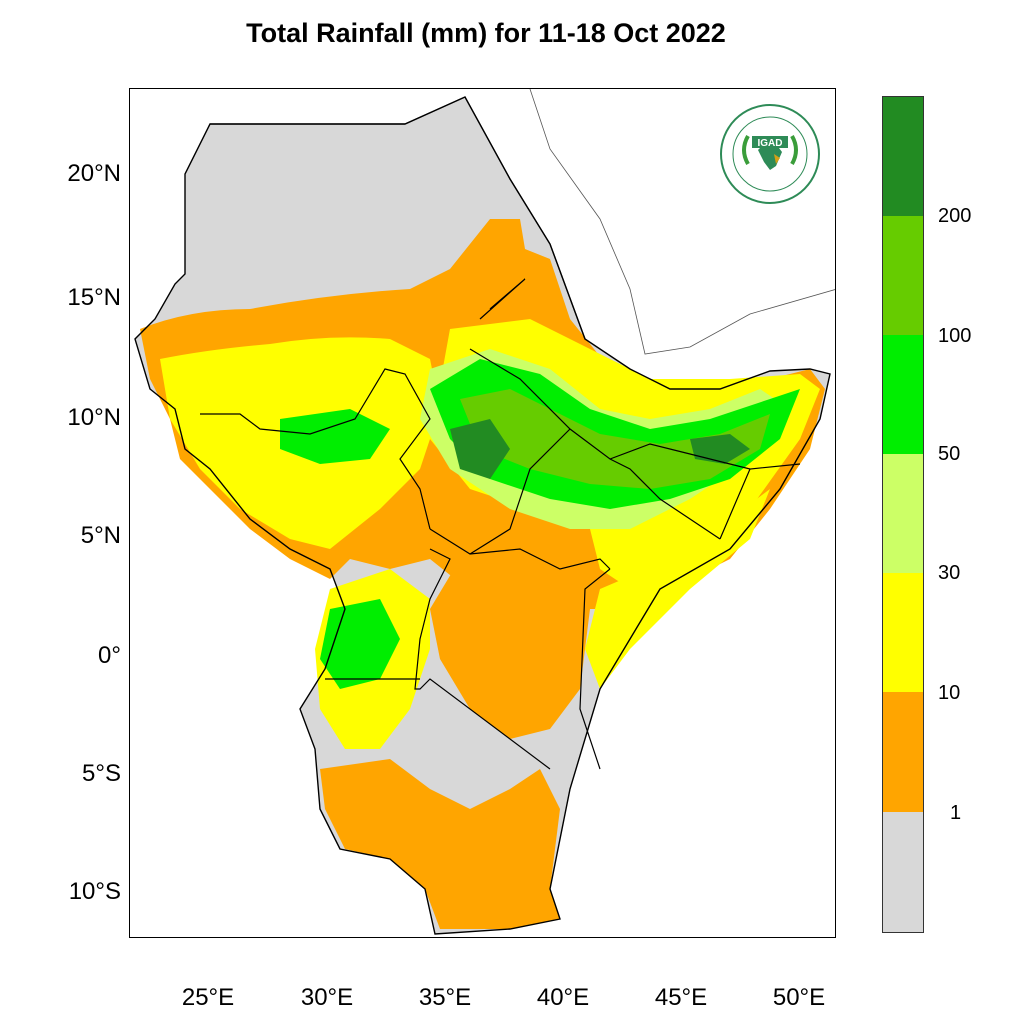  What do you see at coordinates (955, 216) in the screenshot?
I see `legend-label: 200` at bounding box center [955, 216].